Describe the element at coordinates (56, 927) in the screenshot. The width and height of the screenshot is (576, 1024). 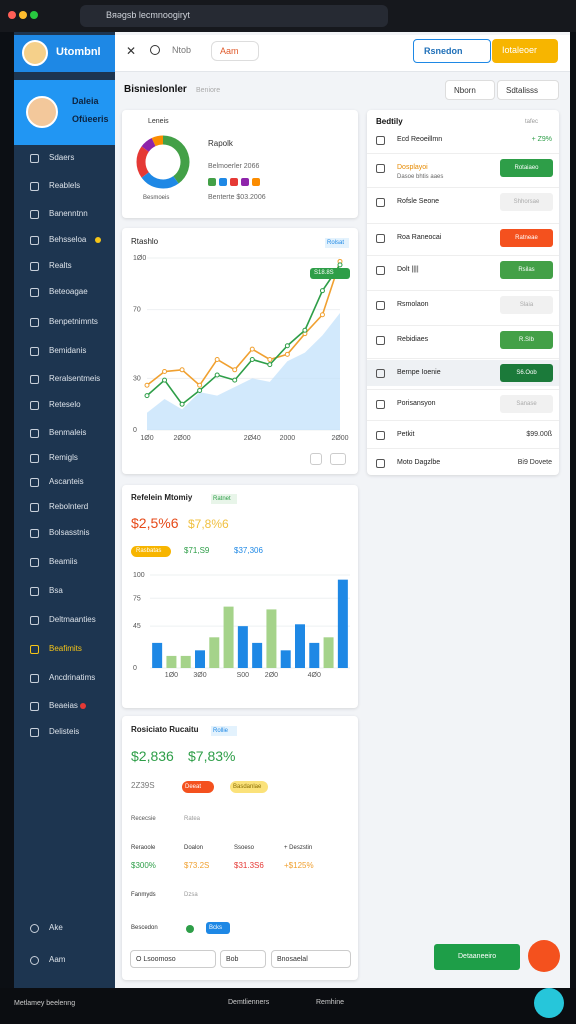
I see `nav-footer-item: Ake` at that location.